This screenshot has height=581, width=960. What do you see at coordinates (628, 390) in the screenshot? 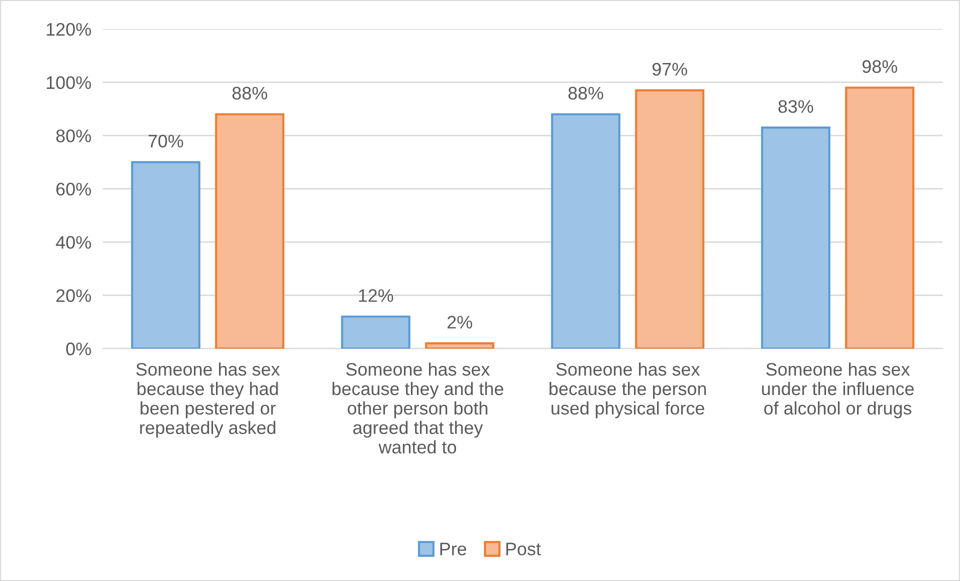
I see `x-tick-label: Someone has sex because the person used physical force` at bounding box center [628, 390].